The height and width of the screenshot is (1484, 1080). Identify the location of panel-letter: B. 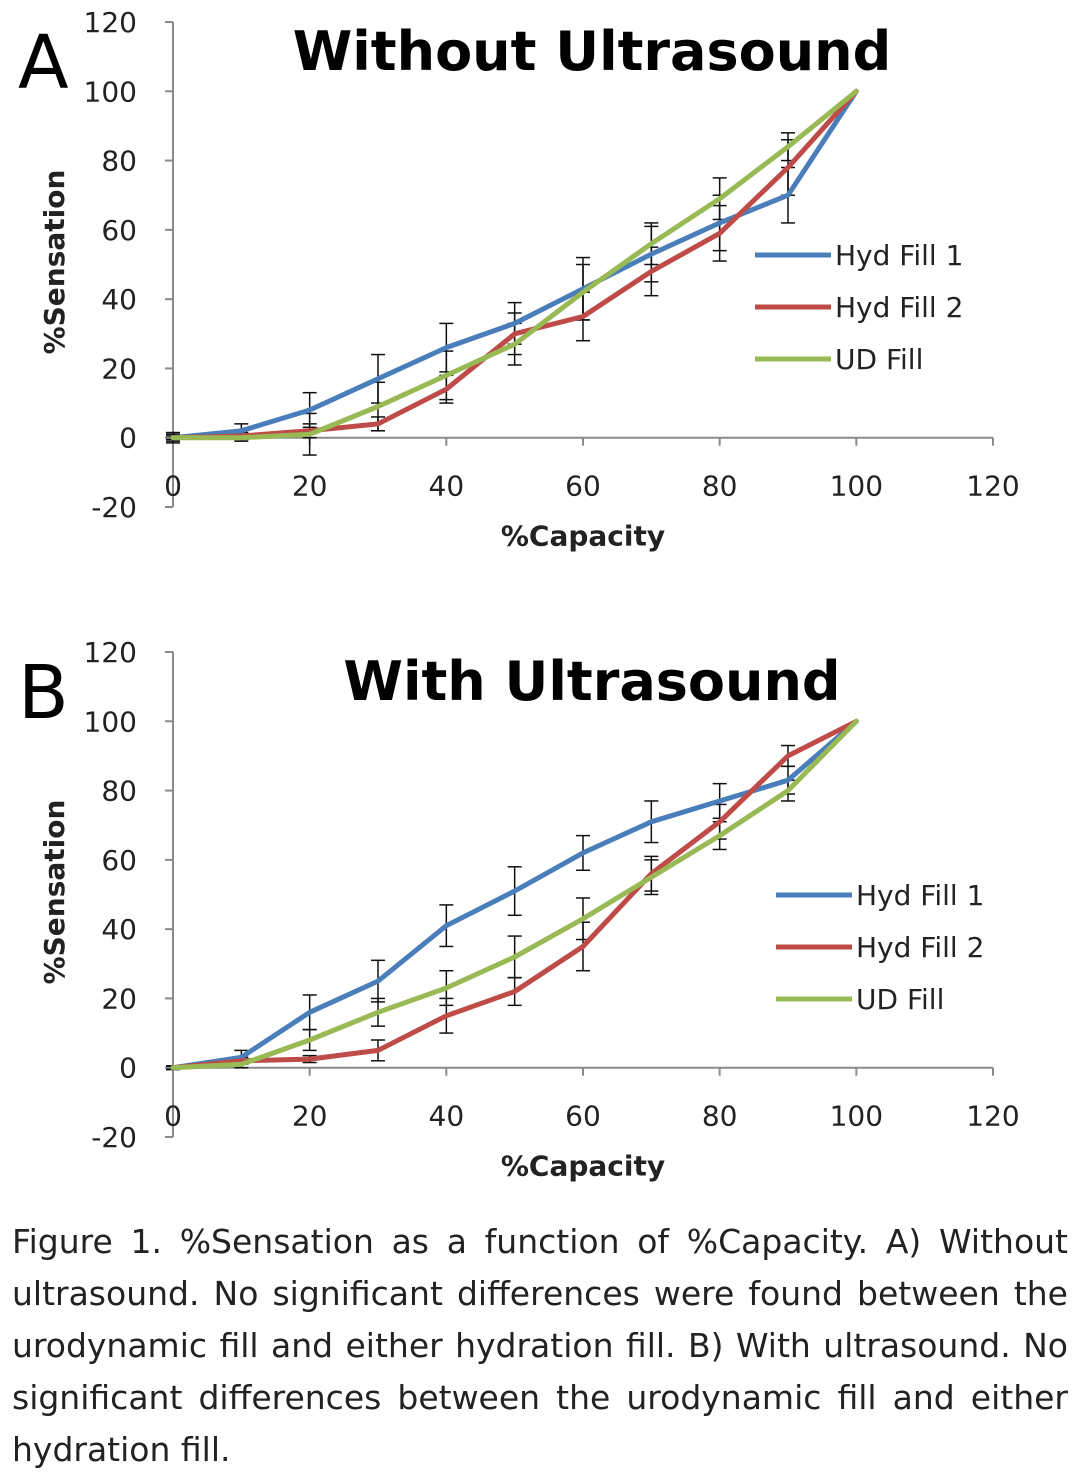
(43, 693).